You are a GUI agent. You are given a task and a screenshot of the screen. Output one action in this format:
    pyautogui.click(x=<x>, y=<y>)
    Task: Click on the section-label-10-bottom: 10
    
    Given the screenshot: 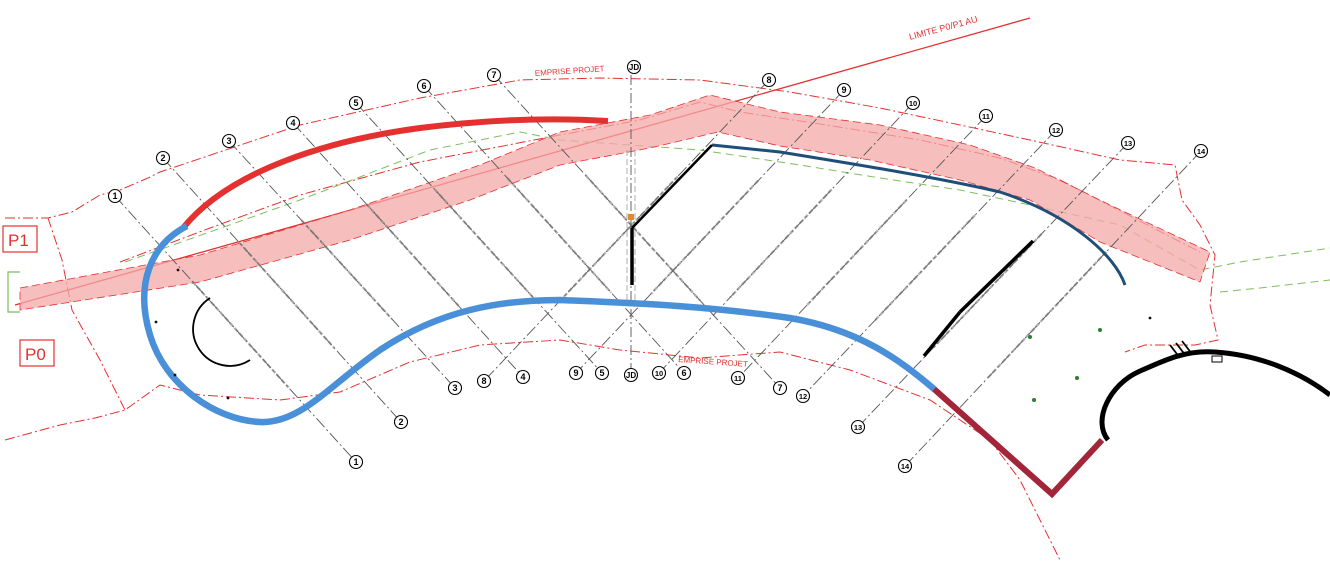 What is the action you would take?
    pyautogui.click(x=659, y=373)
    